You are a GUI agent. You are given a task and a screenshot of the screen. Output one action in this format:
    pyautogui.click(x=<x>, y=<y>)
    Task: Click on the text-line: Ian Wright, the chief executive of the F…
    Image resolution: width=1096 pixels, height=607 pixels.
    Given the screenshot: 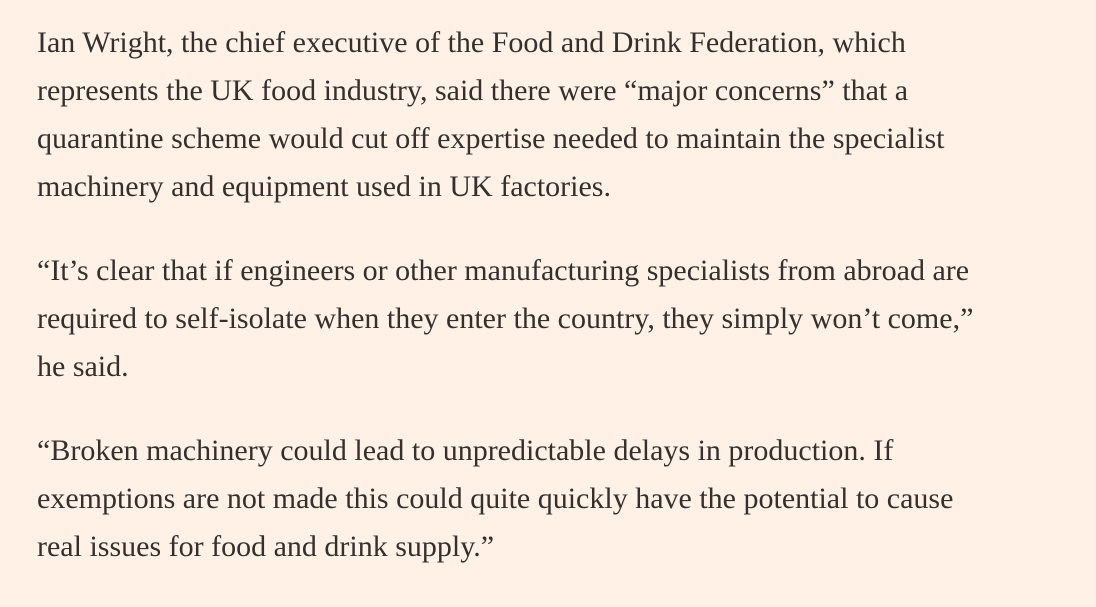 What is the action you would take?
    pyautogui.click(x=471, y=42)
    